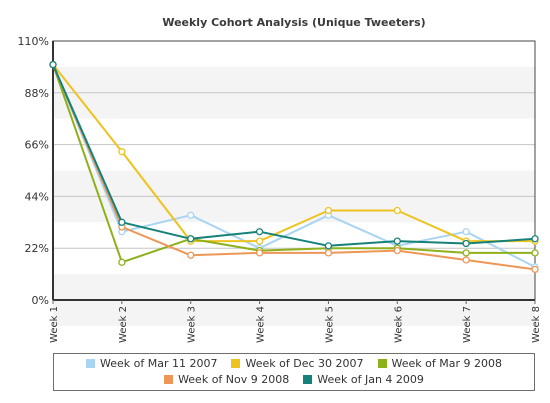 The image size is (550, 403). What do you see at coordinates (467, 324) in the screenshot?
I see `x-tick-label: Week 7` at bounding box center [467, 324].